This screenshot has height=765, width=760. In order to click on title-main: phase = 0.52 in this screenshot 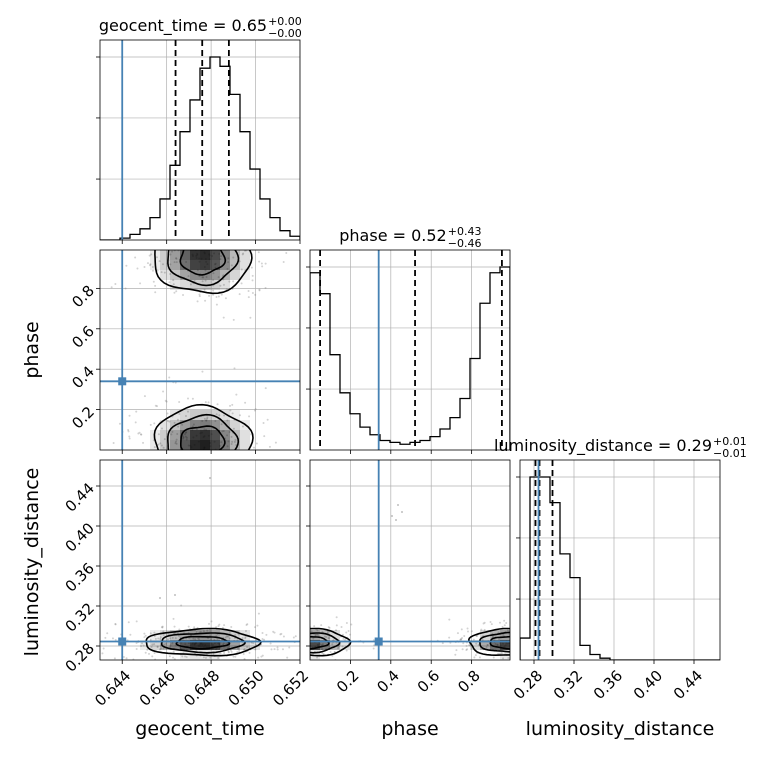, I will do `click(392, 235)`.